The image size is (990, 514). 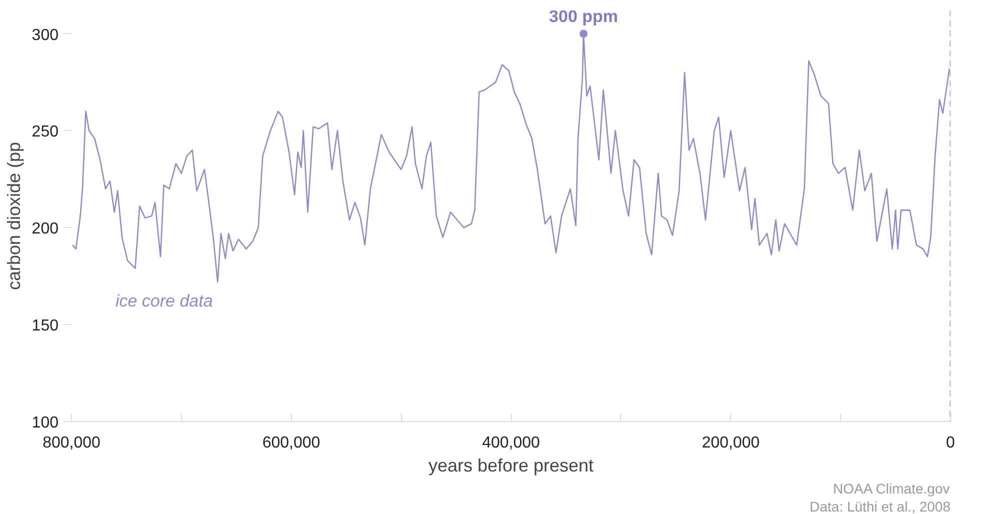 I want to click on x-tick-label: 800,000, so click(x=71, y=443).